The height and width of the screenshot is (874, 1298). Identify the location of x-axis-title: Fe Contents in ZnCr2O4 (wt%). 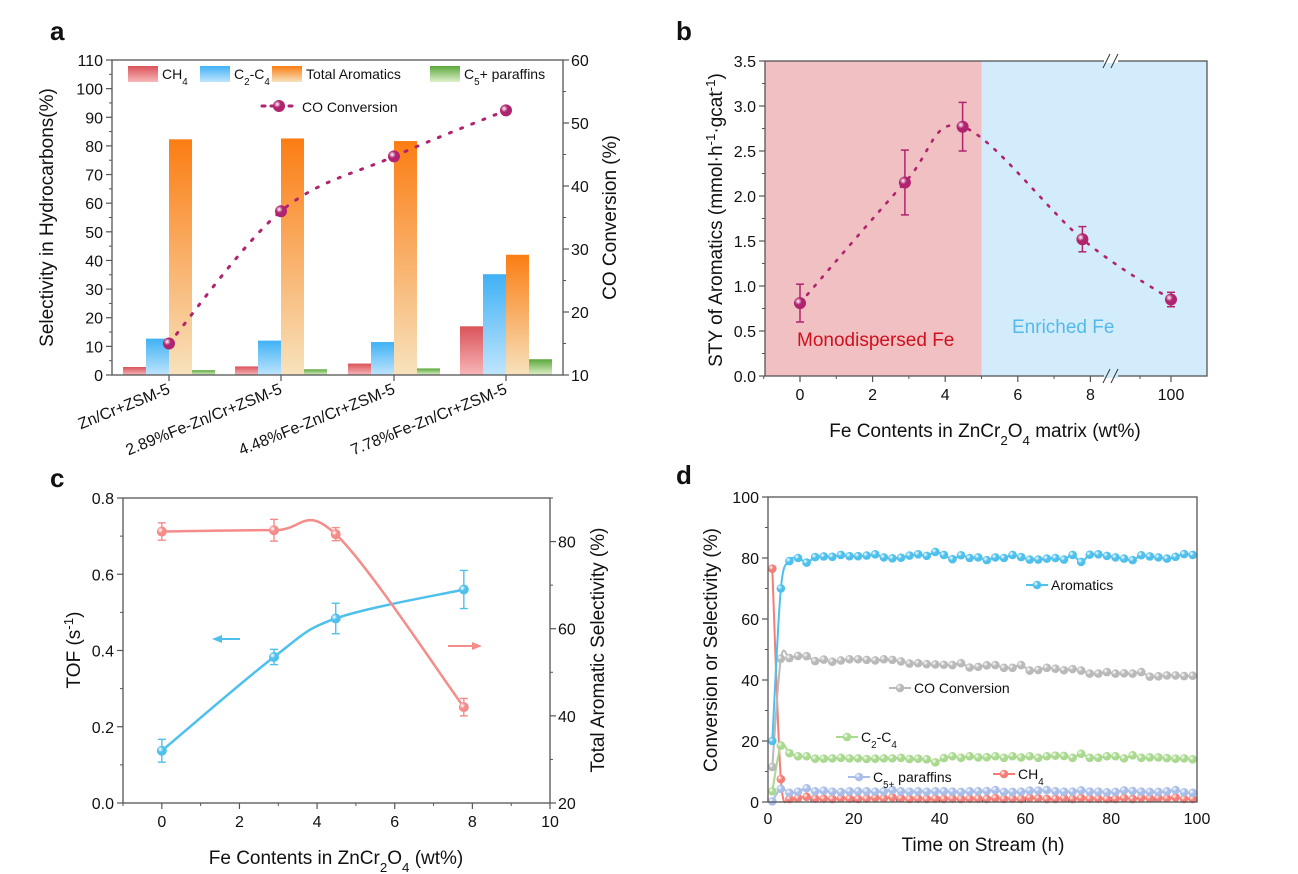
(336, 861).